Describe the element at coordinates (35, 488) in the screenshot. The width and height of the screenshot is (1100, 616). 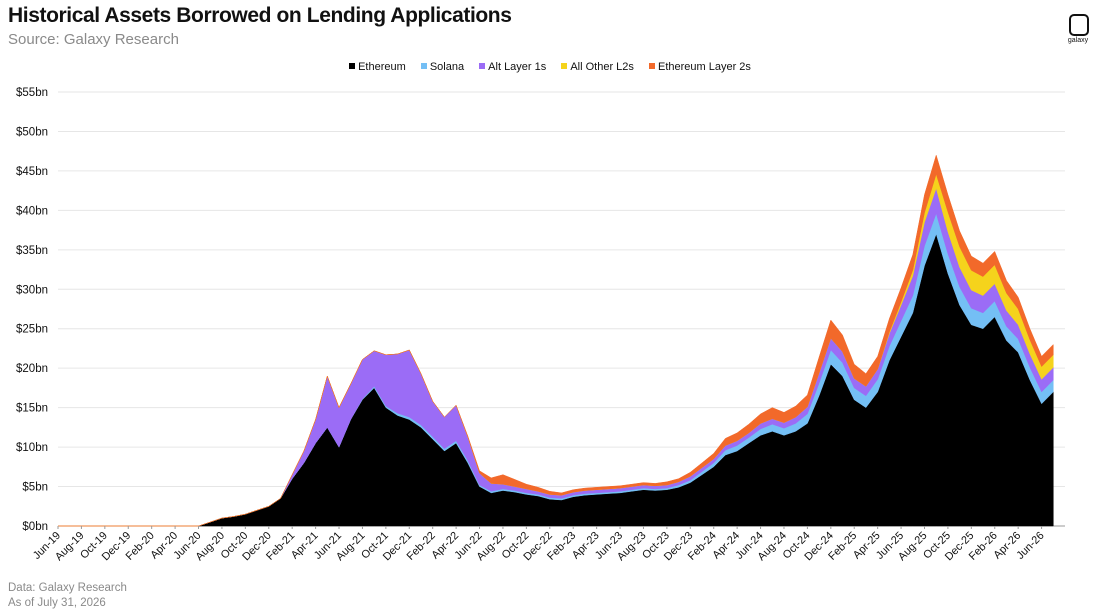
I see `y-tick-label: $5bn` at that location.